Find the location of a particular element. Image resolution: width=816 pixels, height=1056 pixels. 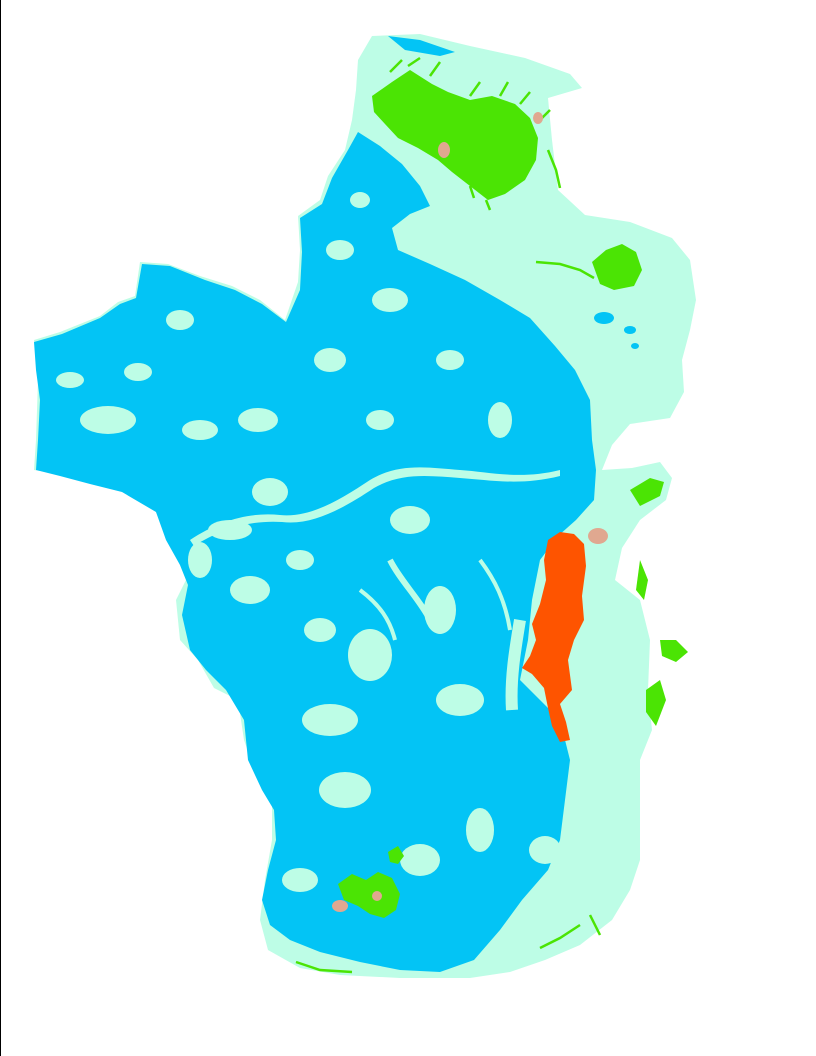

green-zone-east-slivers is located at coordinates (659, 602).